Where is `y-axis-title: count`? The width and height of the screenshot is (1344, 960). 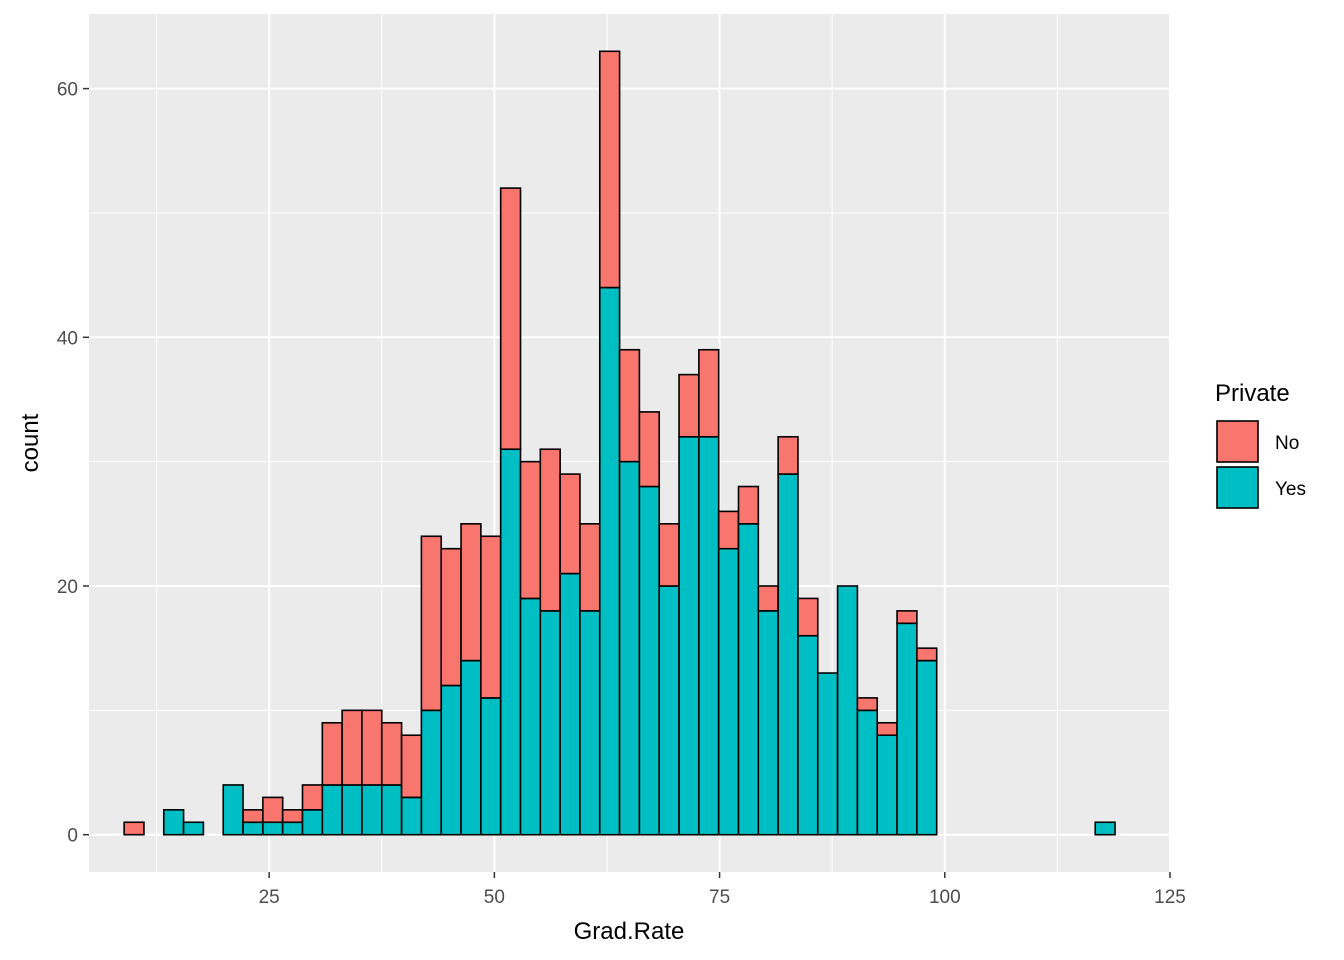 y-axis-title: count is located at coordinates (30, 442).